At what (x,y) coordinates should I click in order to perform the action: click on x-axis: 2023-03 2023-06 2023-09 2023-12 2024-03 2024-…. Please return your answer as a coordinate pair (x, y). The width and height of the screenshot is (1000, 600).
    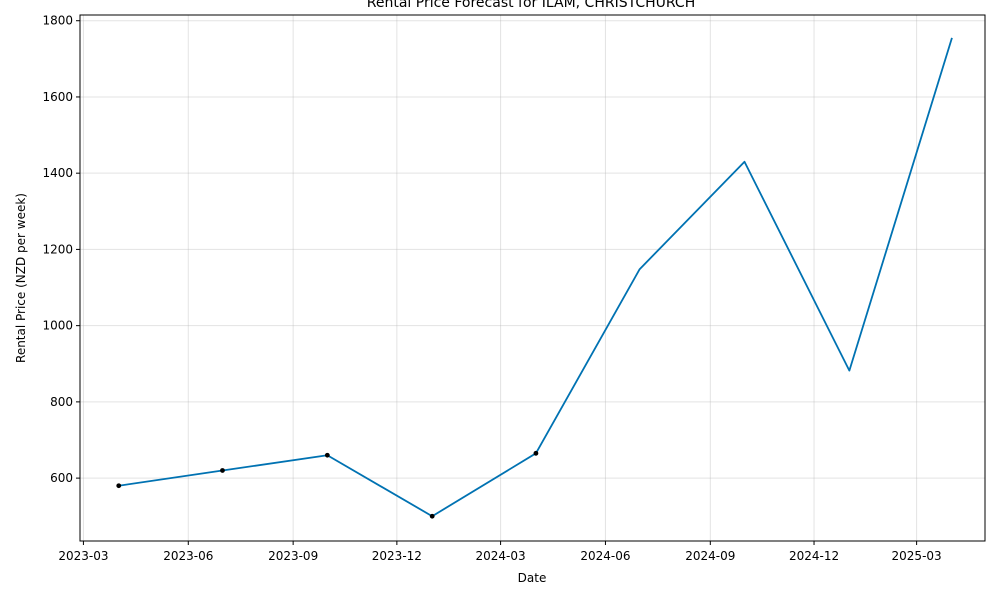
    Looking at the image, I should click on (500, 552).